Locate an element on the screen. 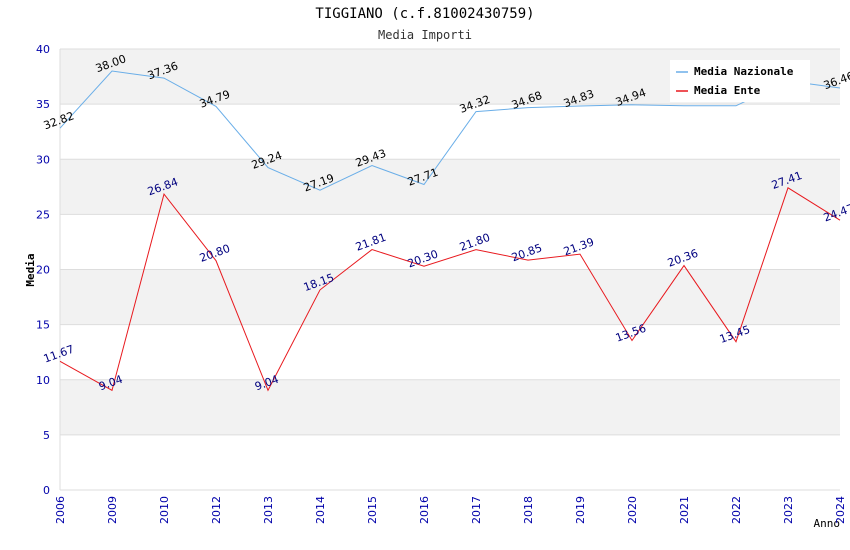 The image size is (850, 550). y-tick-label: 20 is located at coordinates (43, 270).